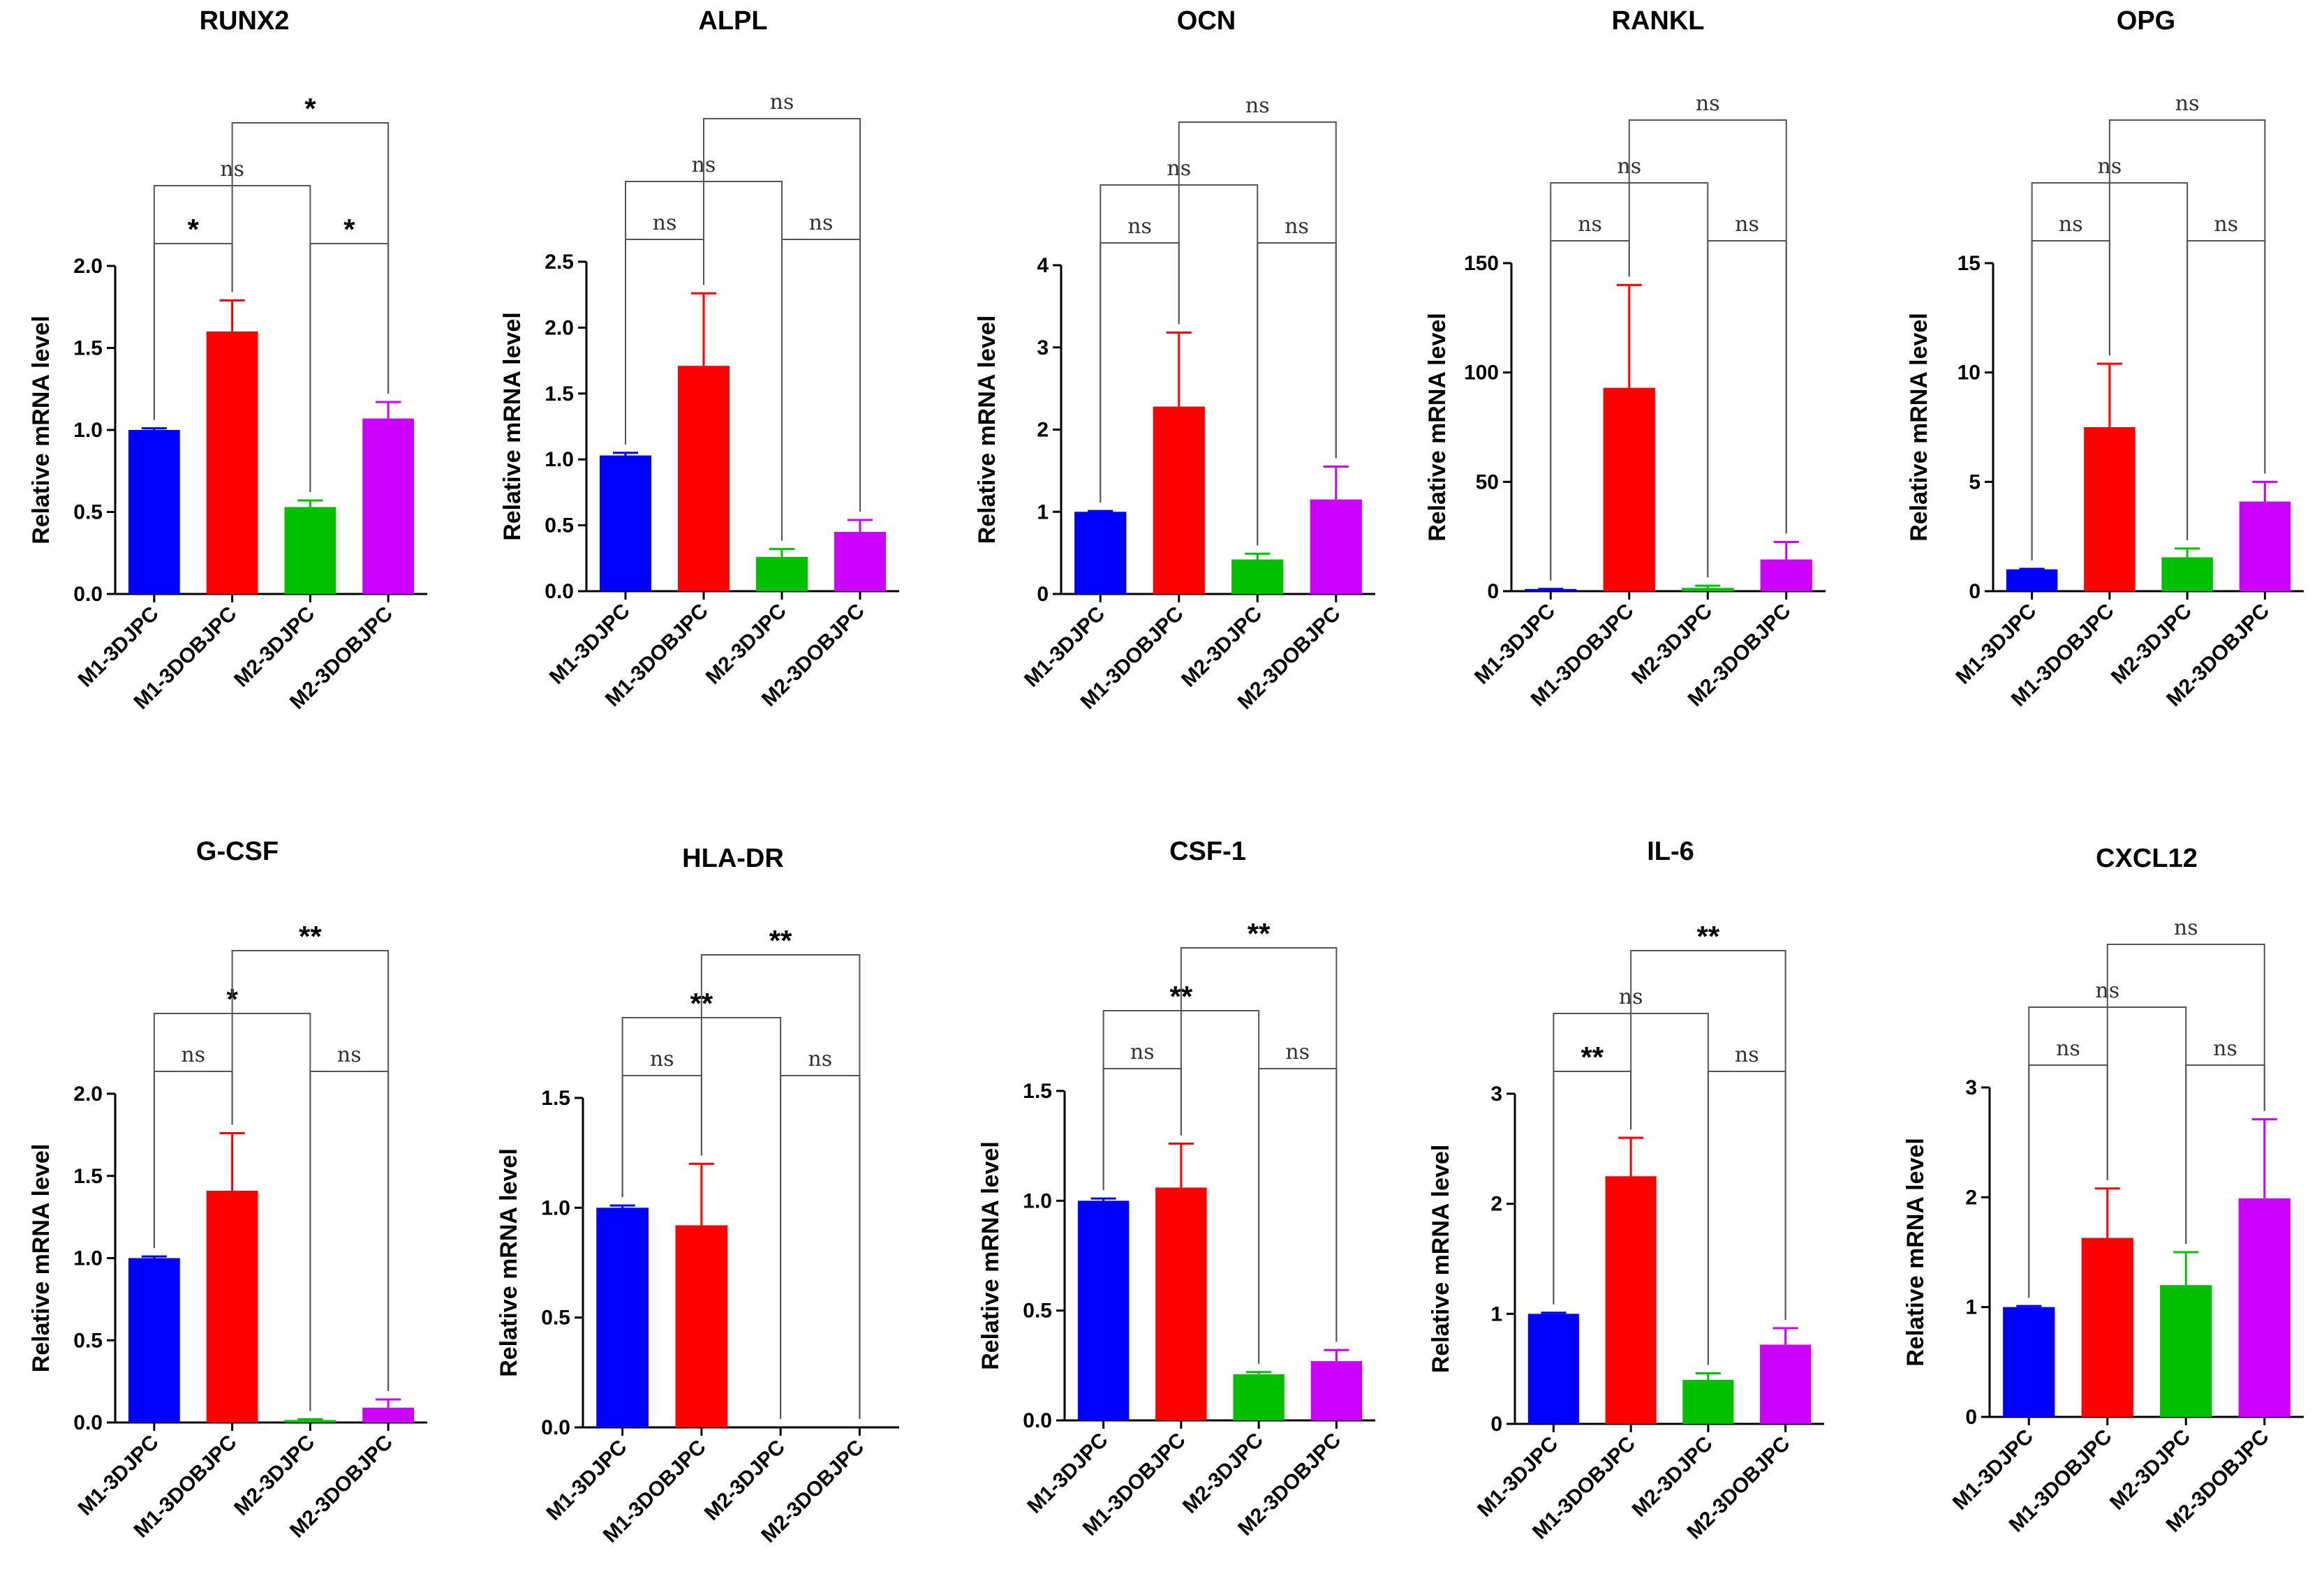 Image resolution: width=2324 pixels, height=1590 pixels. What do you see at coordinates (1481, 373) in the screenshot?
I see `y-tick-label: 100` at bounding box center [1481, 373].